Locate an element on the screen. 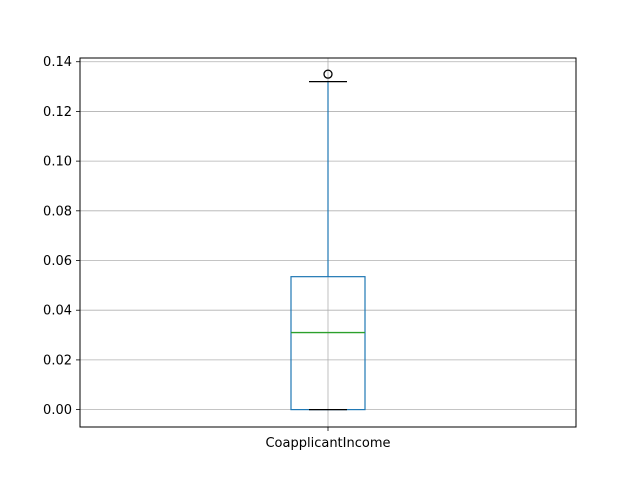  x-tick-label: CoapplicantIncome is located at coordinates (327, 443).